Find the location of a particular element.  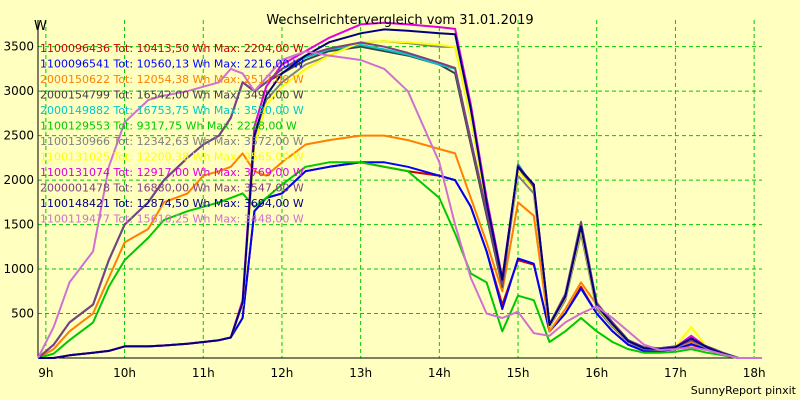

x-tick-label: 17h is located at coordinates (675, 373).